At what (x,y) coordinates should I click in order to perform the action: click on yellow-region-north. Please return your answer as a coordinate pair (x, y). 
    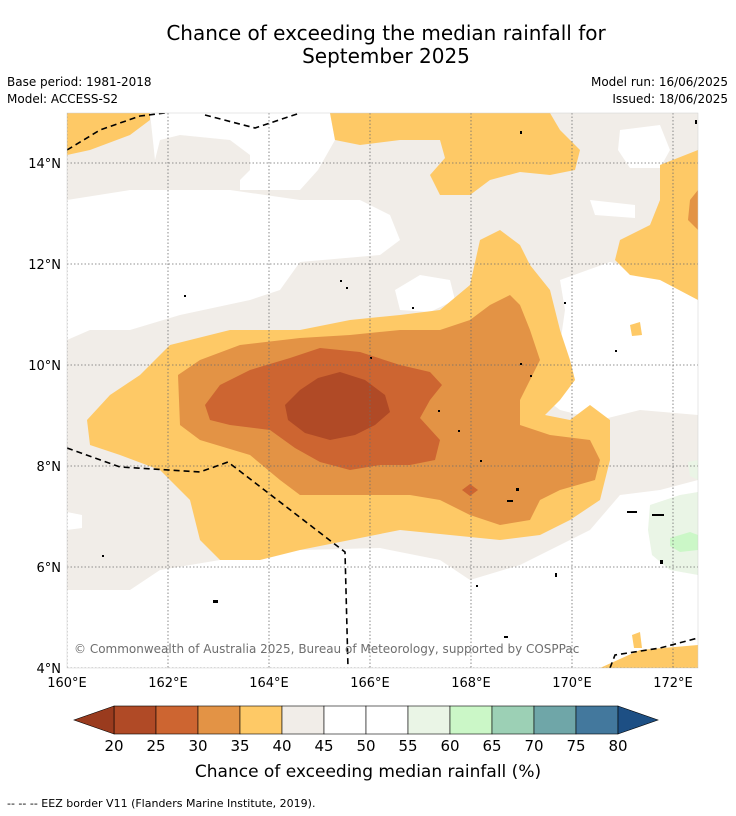
    Looking at the image, I should click on (455, 154).